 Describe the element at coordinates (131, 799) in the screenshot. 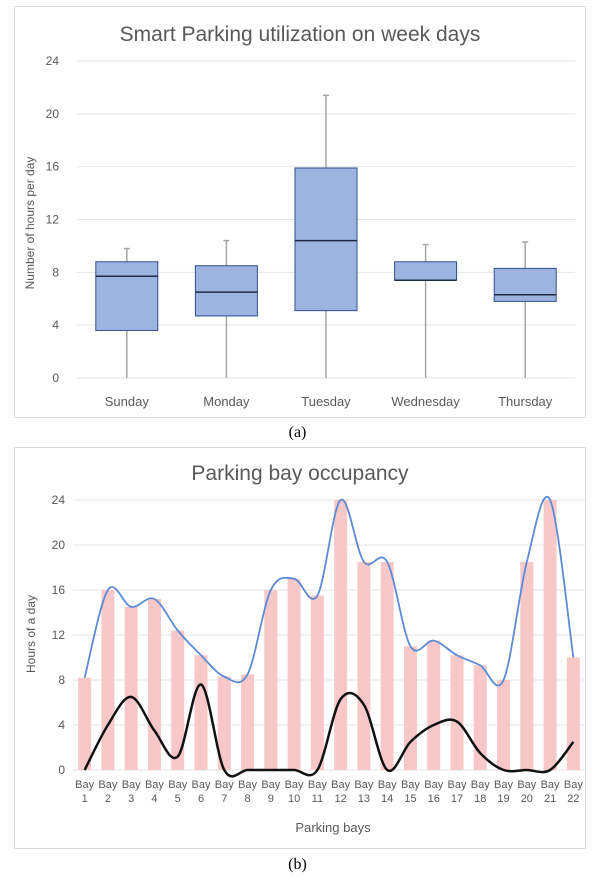

I see `bay-x-tick-label-number: 3` at that location.